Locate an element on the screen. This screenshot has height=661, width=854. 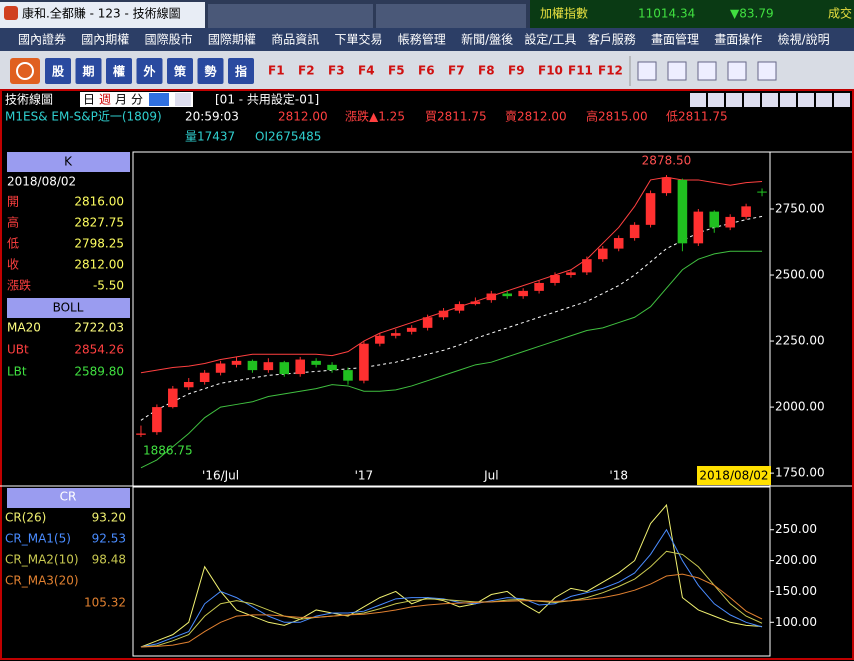
dropdown is located at coordinates (183, 99).